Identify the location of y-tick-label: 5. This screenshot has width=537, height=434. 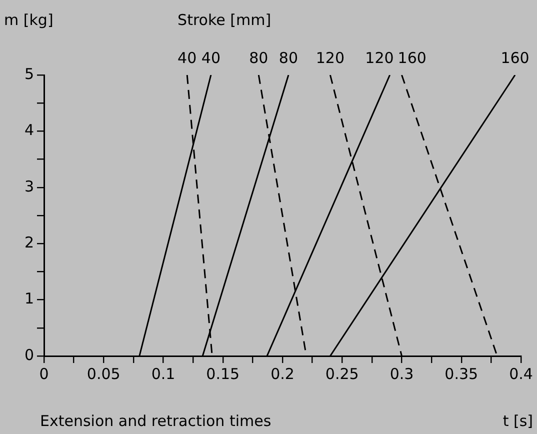
(29, 73).